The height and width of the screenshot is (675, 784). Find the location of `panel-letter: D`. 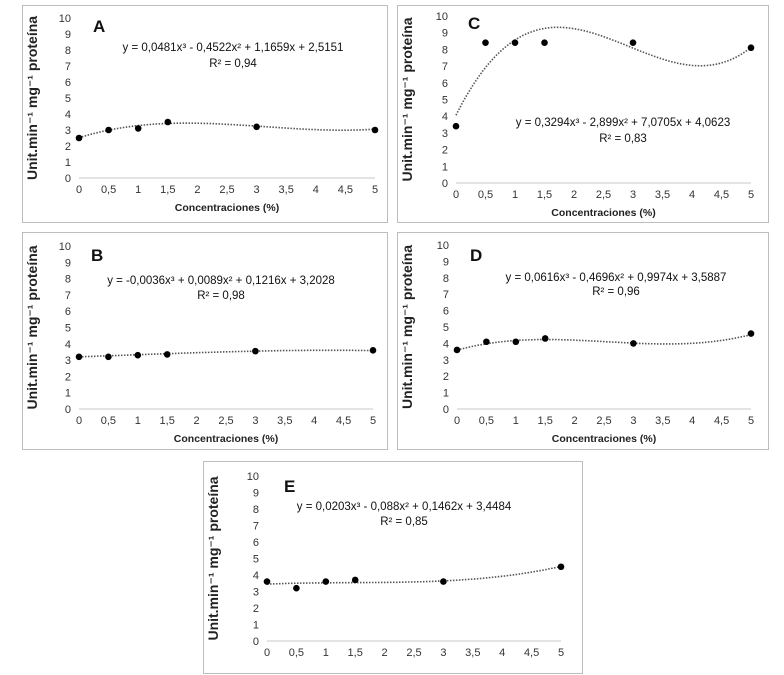

panel-letter: D is located at coordinates (476, 255).